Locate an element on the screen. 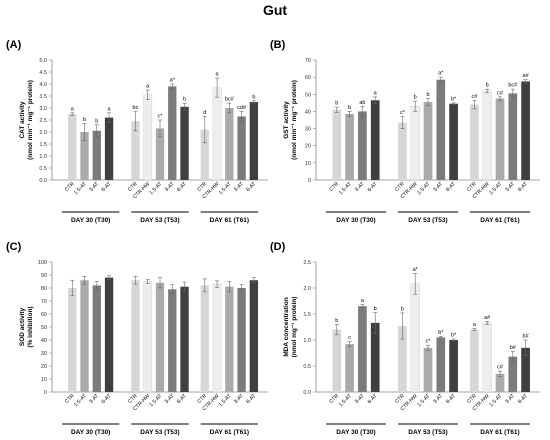 The width and height of the screenshot is (550, 440). significance-label: d is located at coordinates (204, 113).